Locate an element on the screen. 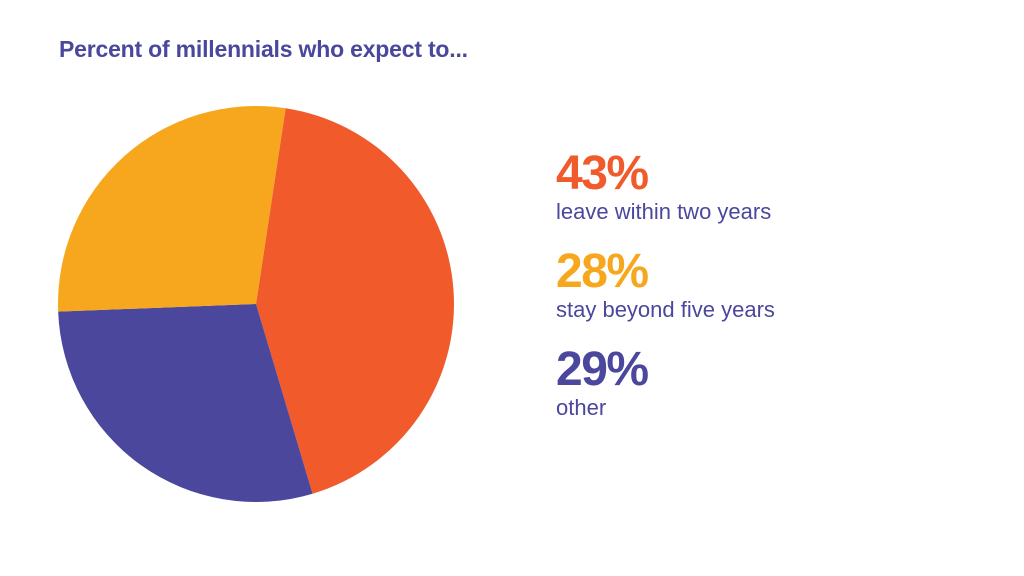 The image size is (1024, 576). legend-item-stay: 28% stay beyond five years is located at coordinates (746, 295).